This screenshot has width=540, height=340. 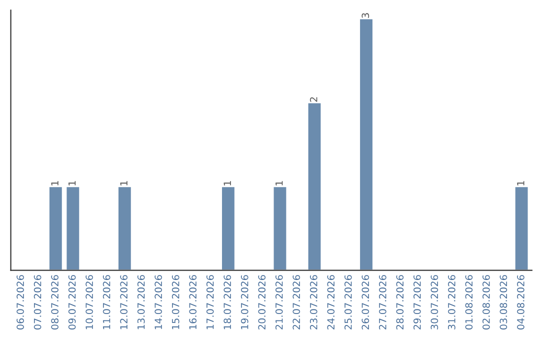 I want to click on x-tick-label: 25.07.2026, so click(x=348, y=302).